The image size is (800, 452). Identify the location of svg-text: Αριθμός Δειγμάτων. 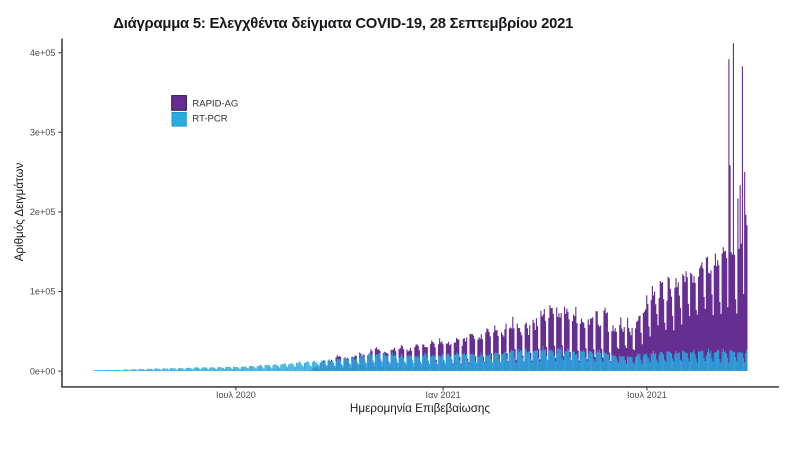
(19, 212).